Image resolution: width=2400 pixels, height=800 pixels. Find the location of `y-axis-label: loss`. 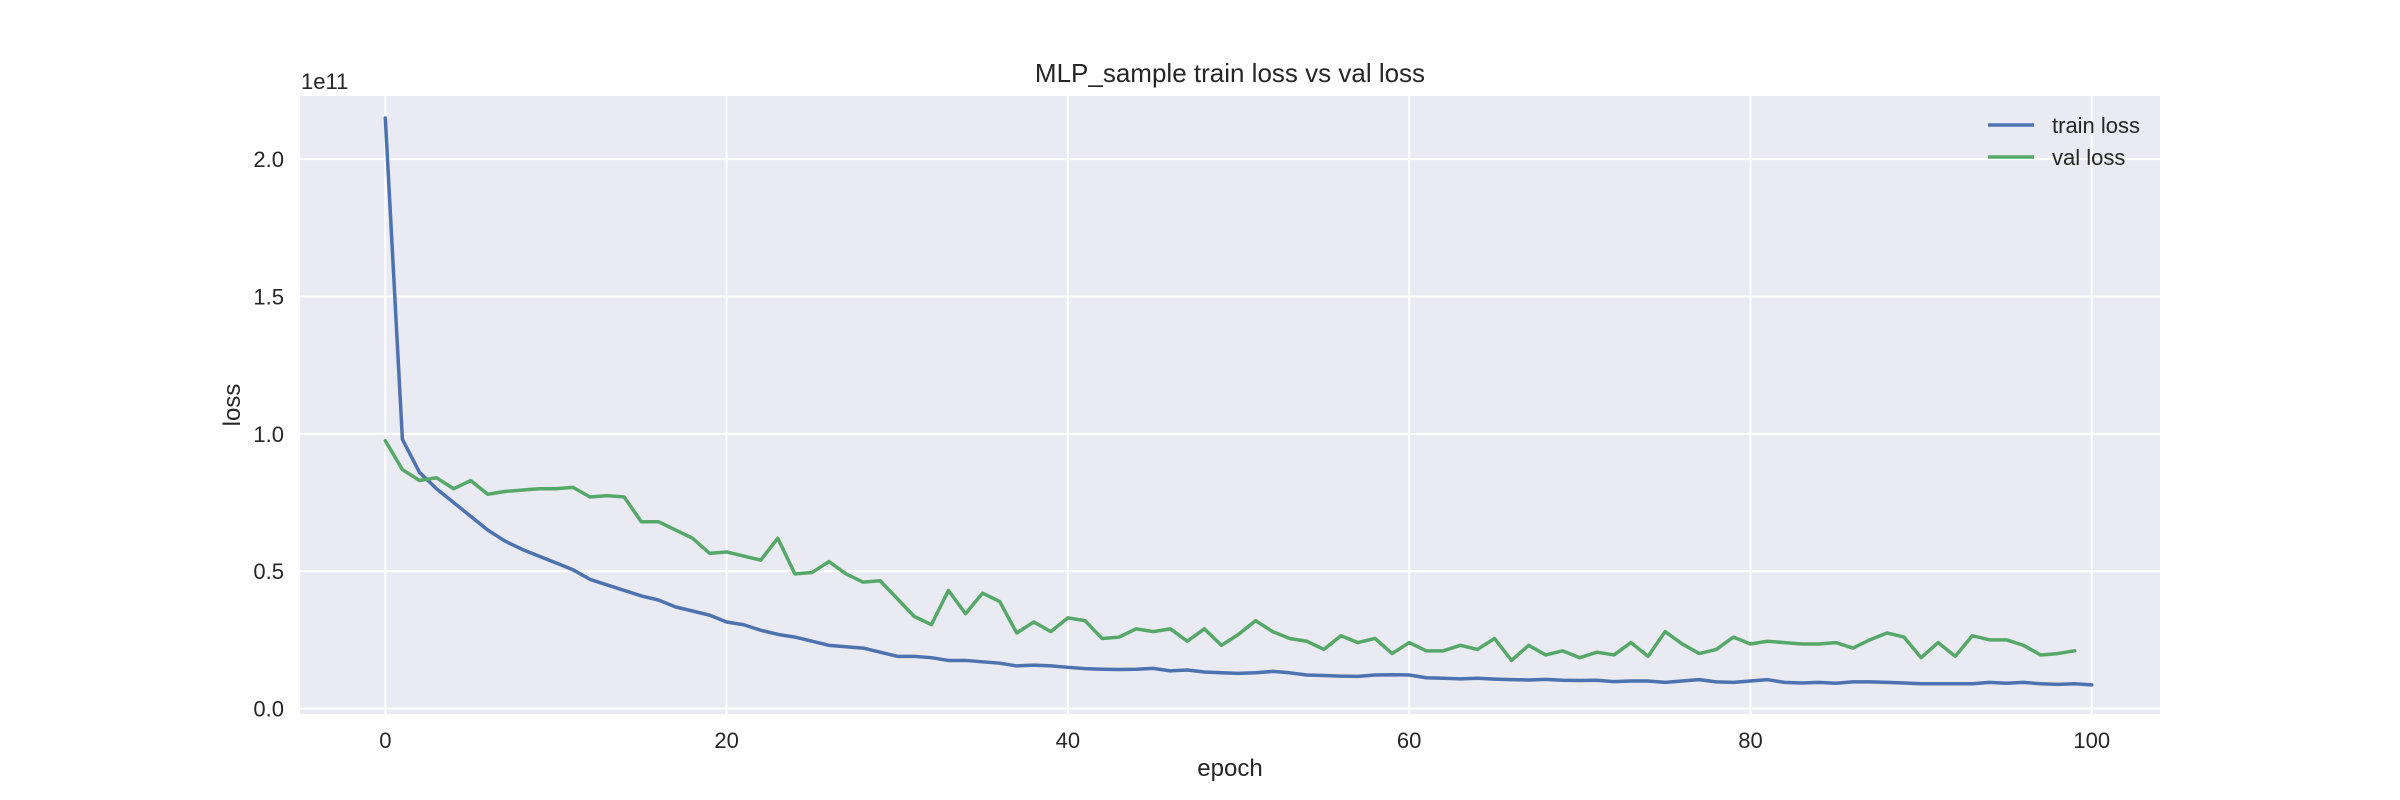

y-axis-label: loss is located at coordinates (232, 405).